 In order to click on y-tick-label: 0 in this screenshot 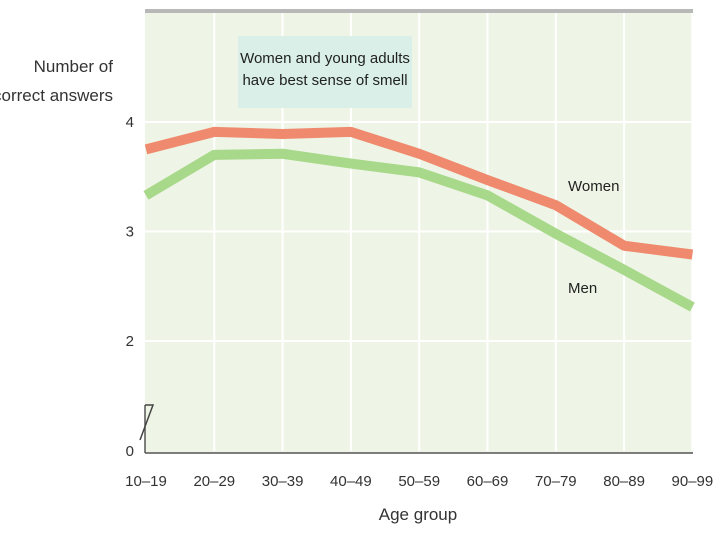, I will do `click(130, 451)`.